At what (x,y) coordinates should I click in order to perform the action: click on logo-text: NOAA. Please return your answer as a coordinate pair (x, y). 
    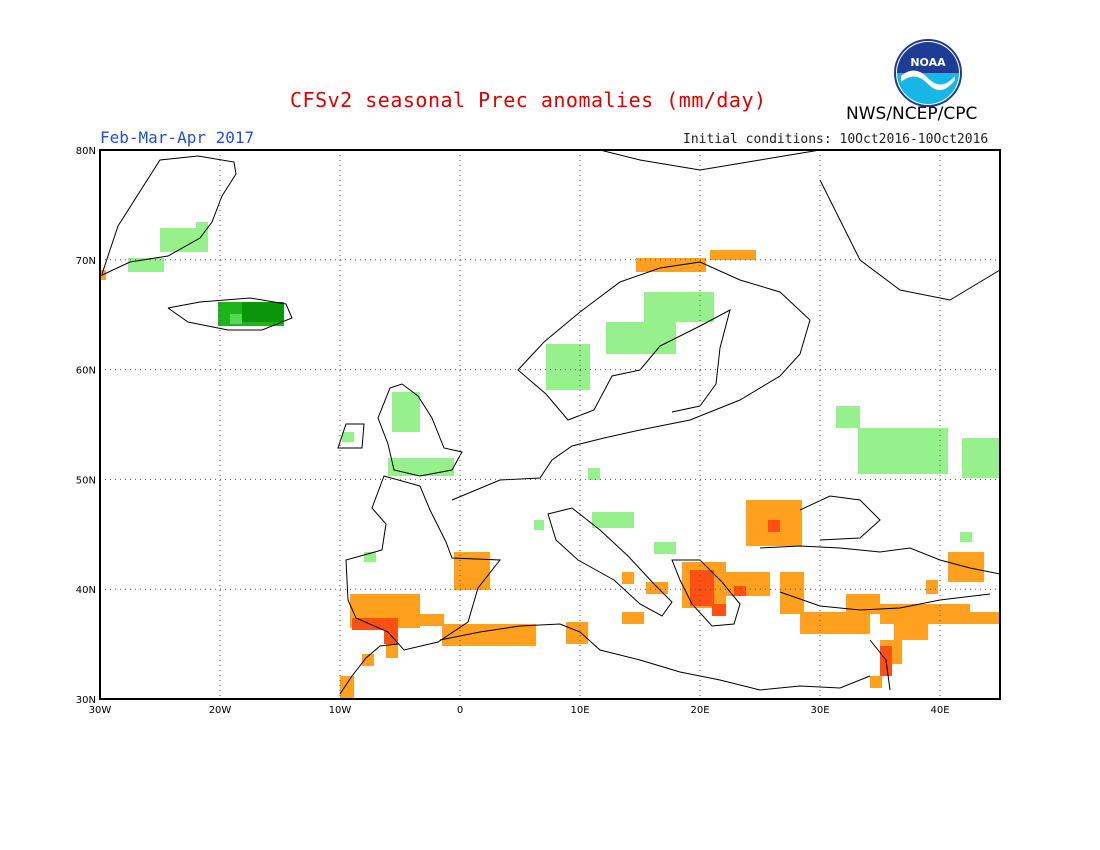
    Looking at the image, I should click on (928, 62).